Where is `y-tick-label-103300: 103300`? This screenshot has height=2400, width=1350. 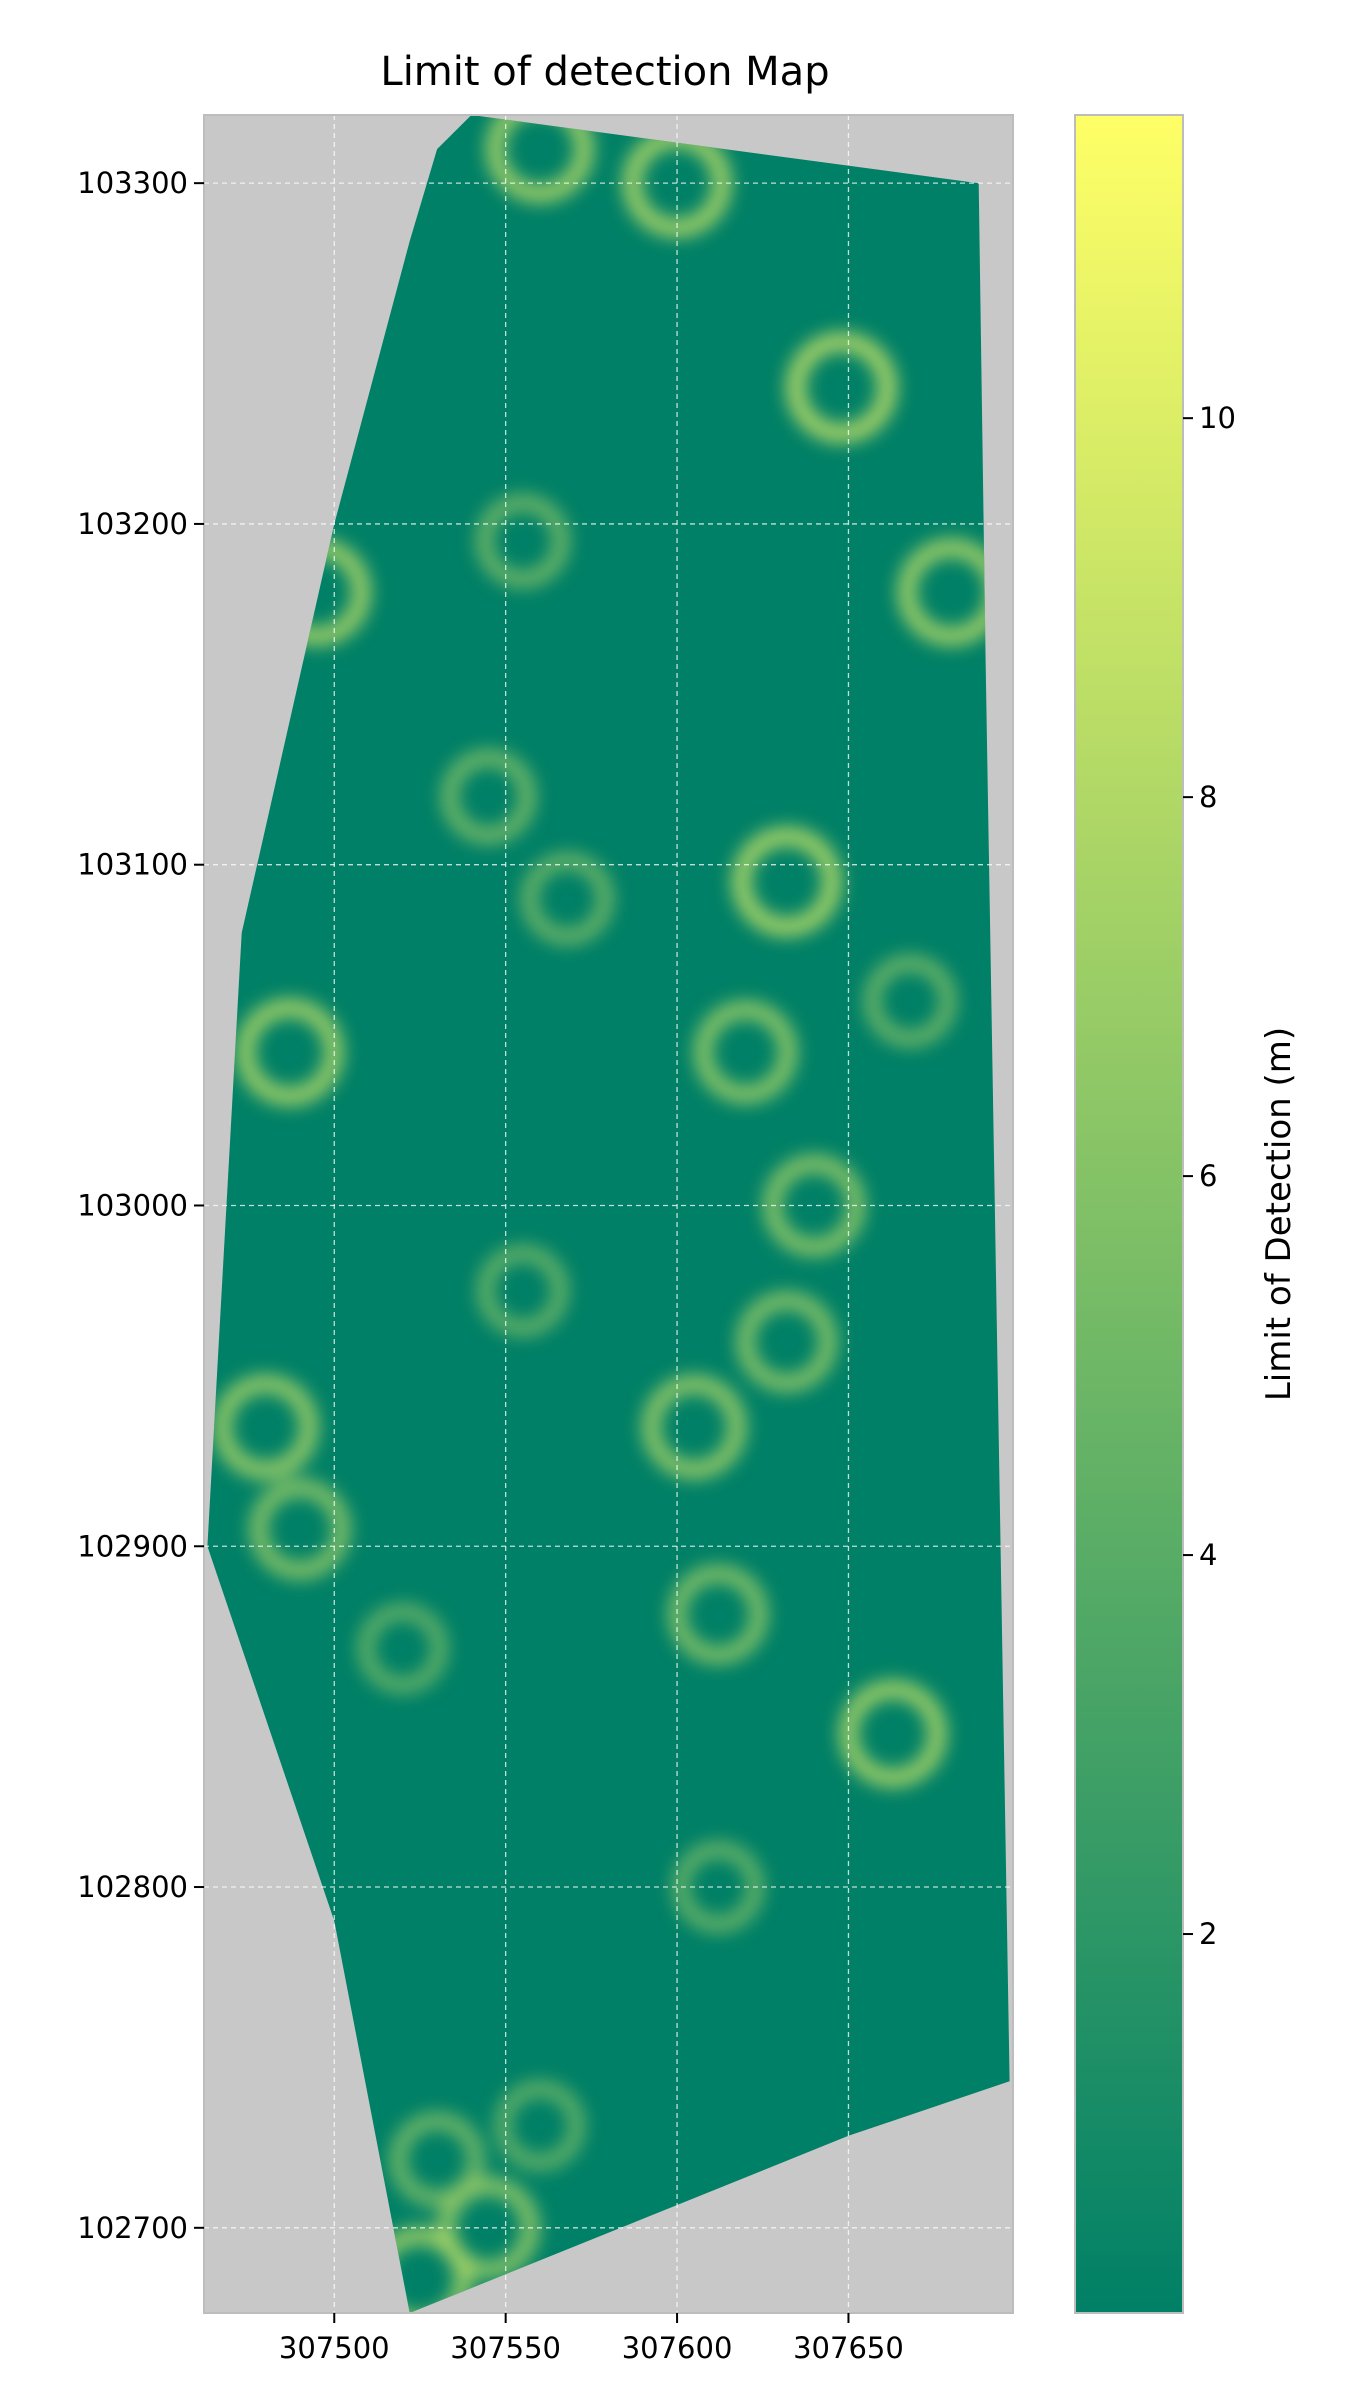
y-tick-label-103300: 103300 is located at coordinates (132, 183).